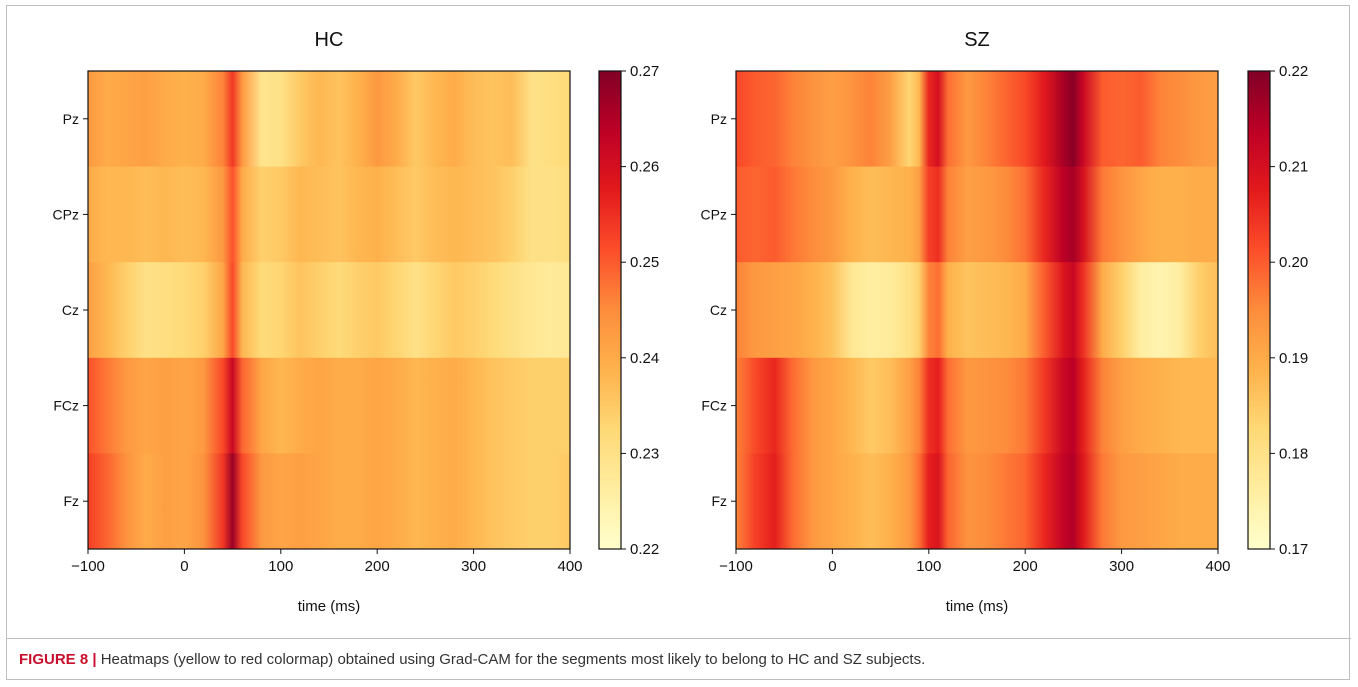 The width and height of the screenshot is (1358, 687). Describe the element at coordinates (1293, 453) in the screenshot. I see `colorbar-tick-label: 0.18` at that location.